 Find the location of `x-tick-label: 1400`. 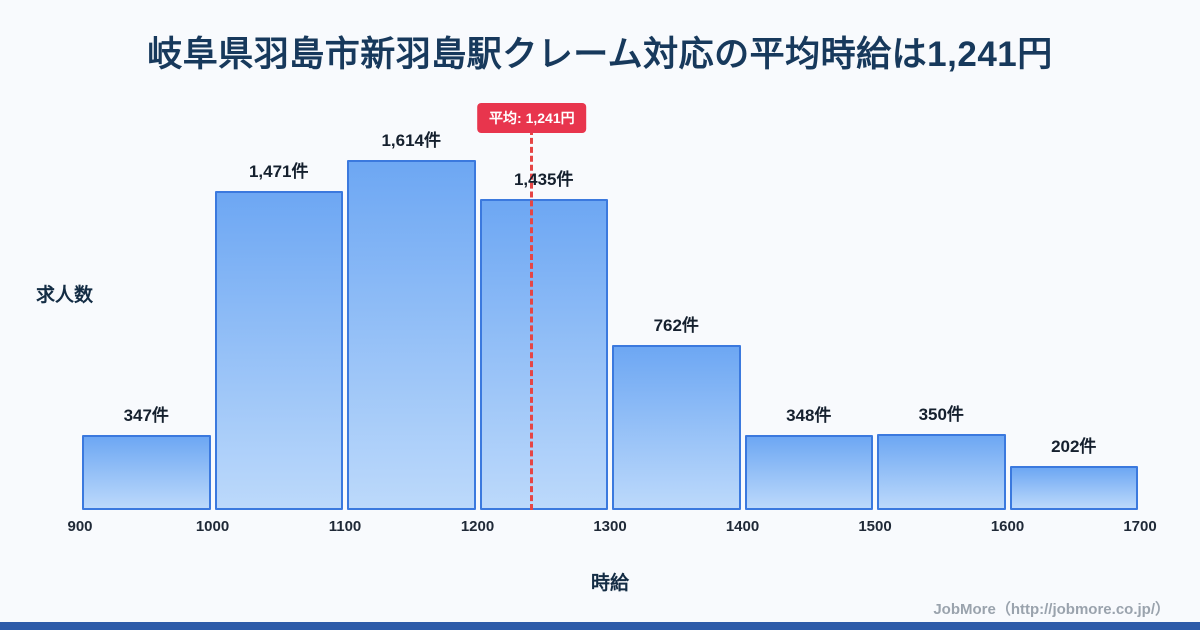

x-tick-label: 1400 is located at coordinates (742, 526).